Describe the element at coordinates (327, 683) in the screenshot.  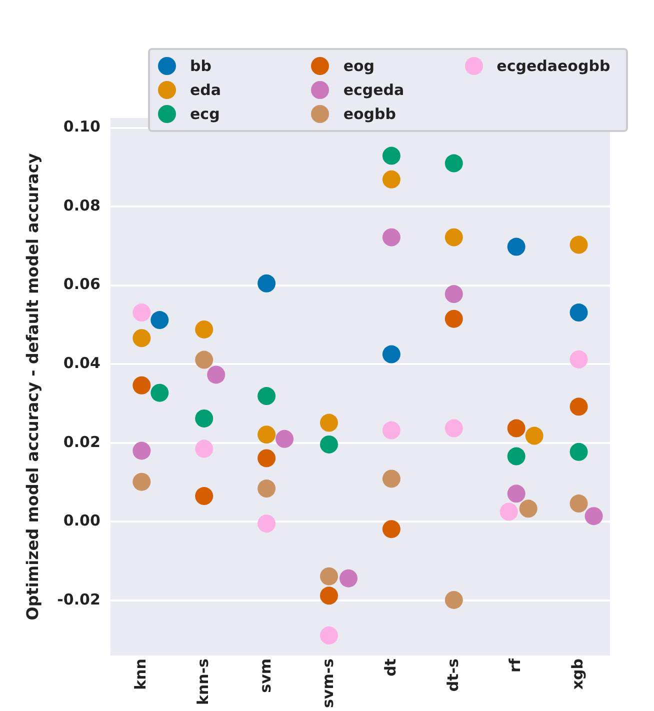
I see `x-tick-label: svm-s` at that location.